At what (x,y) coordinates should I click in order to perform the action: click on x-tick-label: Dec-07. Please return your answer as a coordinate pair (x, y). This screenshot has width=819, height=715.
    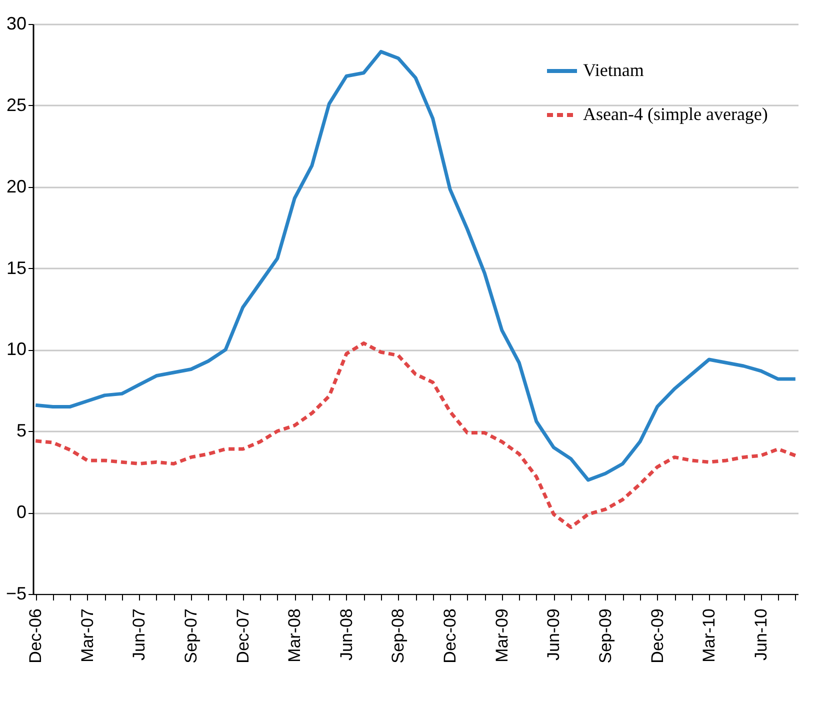
    Looking at the image, I should click on (242, 636).